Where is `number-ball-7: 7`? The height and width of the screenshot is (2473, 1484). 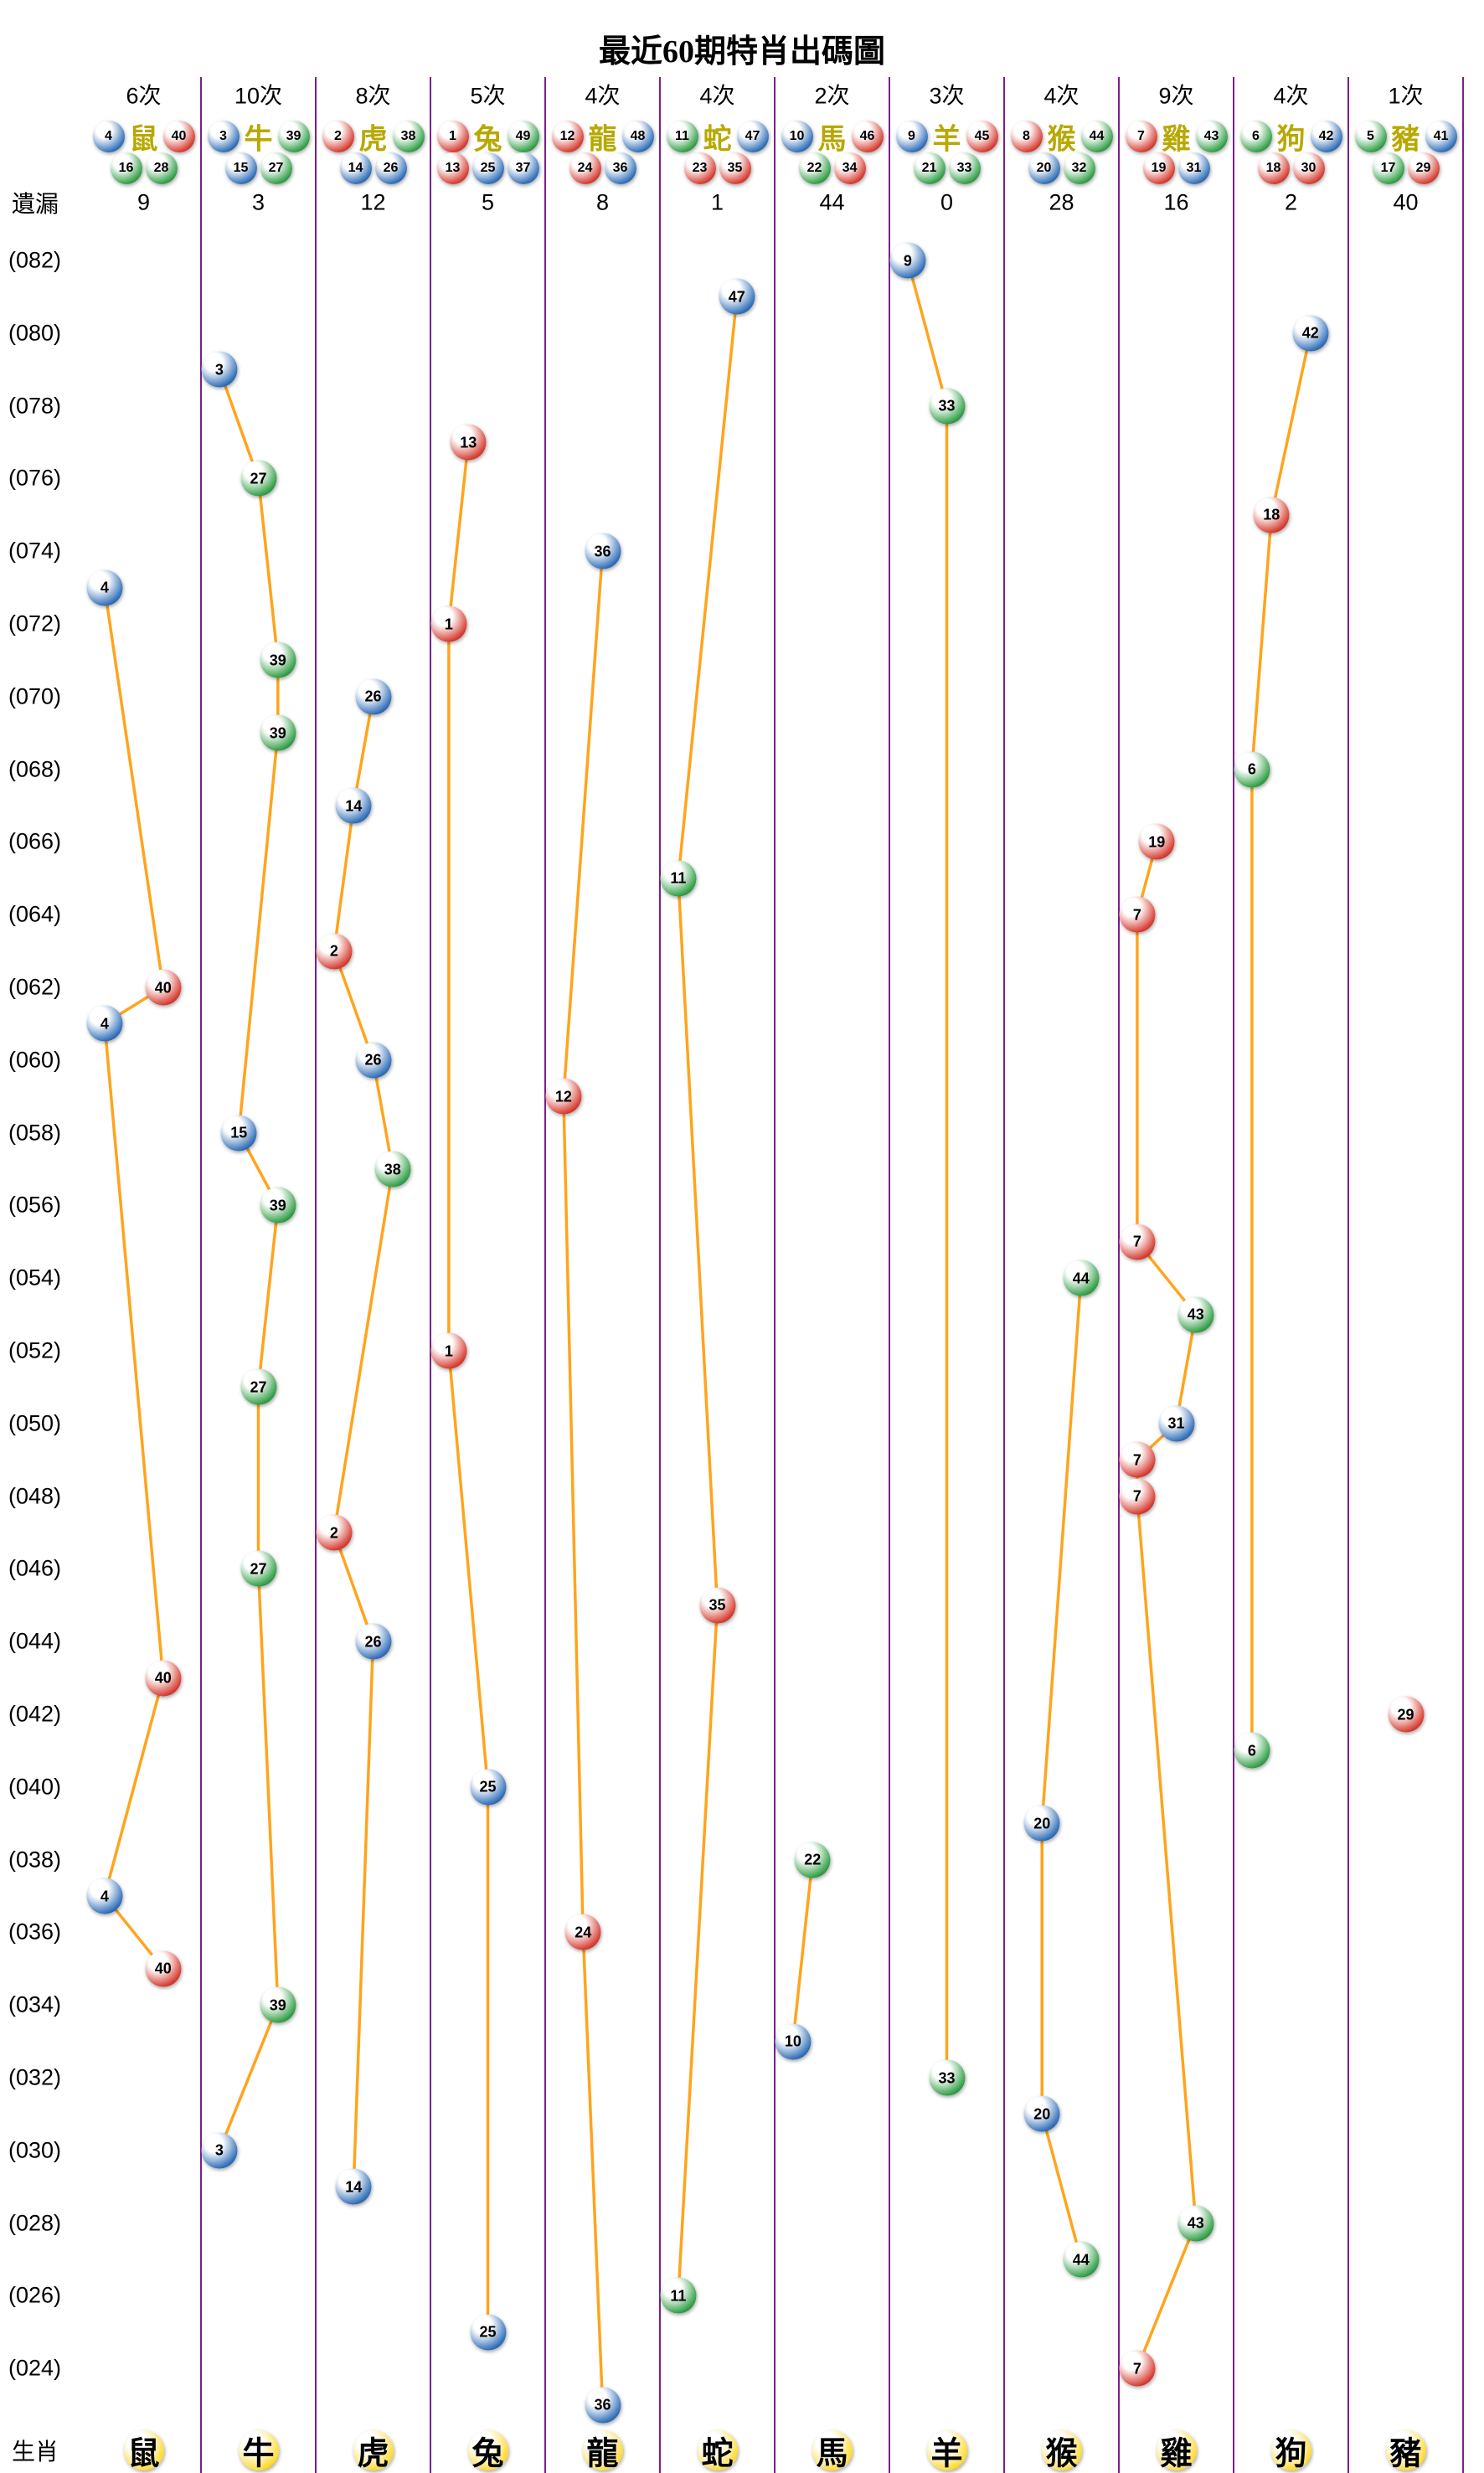
number-ball-7: 7 is located at coordinates (1137, 914).